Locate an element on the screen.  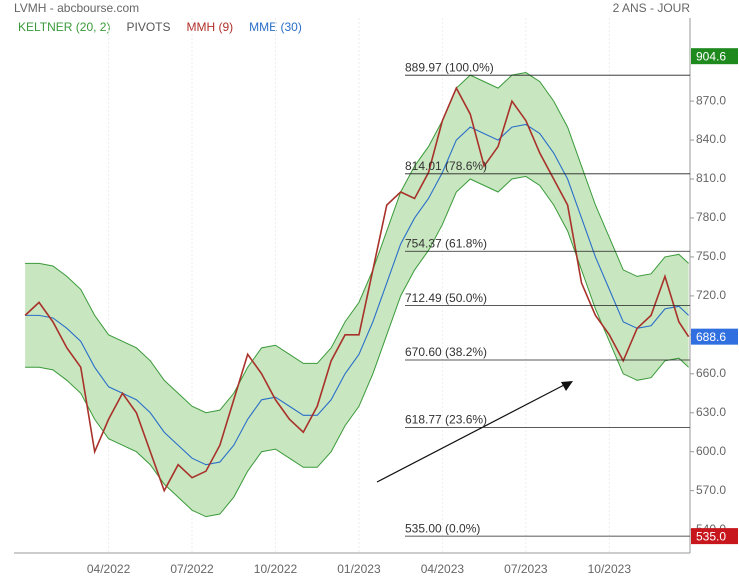
price-tag-label: 535.0 is located at coordinates (711, 536).